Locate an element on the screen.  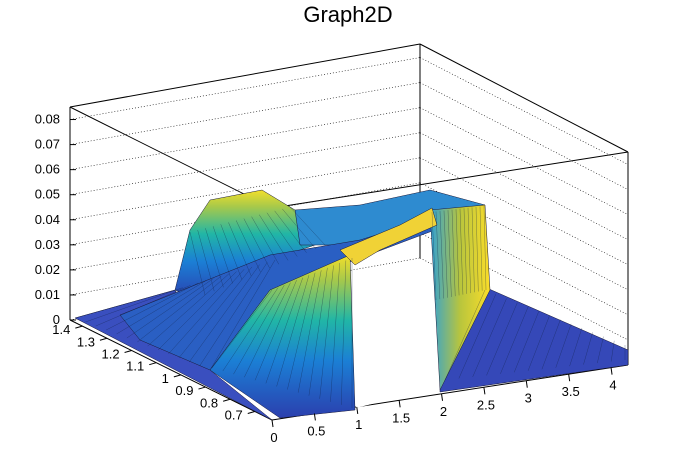
z-tick-label: 0.01 is located at coordinates (47, 294).